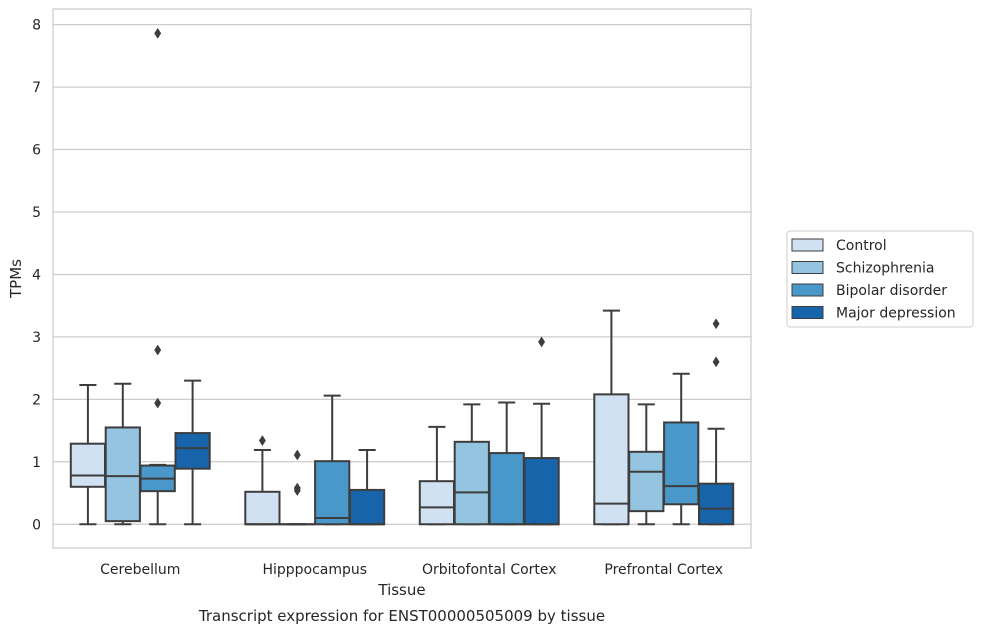 This screenshot has width=983, height=634. Describe the element at coordinates (36, 338) in the screenshot. I see `y-tick-label: 3` at that location.